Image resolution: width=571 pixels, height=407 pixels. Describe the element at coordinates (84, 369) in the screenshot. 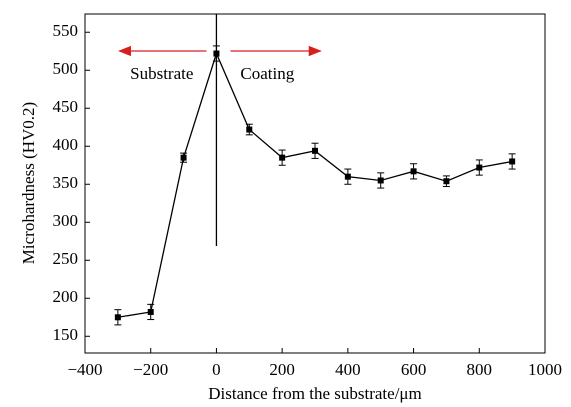

I see `x-tick-label: −400` at that location.